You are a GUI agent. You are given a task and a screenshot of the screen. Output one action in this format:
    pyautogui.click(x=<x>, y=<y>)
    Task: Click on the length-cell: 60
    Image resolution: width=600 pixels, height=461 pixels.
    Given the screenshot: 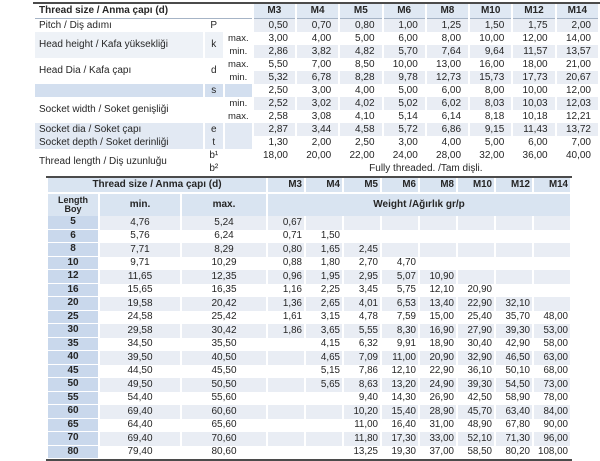 What is the action you would take?
    pyautogui.click(x=73, y=412)
    